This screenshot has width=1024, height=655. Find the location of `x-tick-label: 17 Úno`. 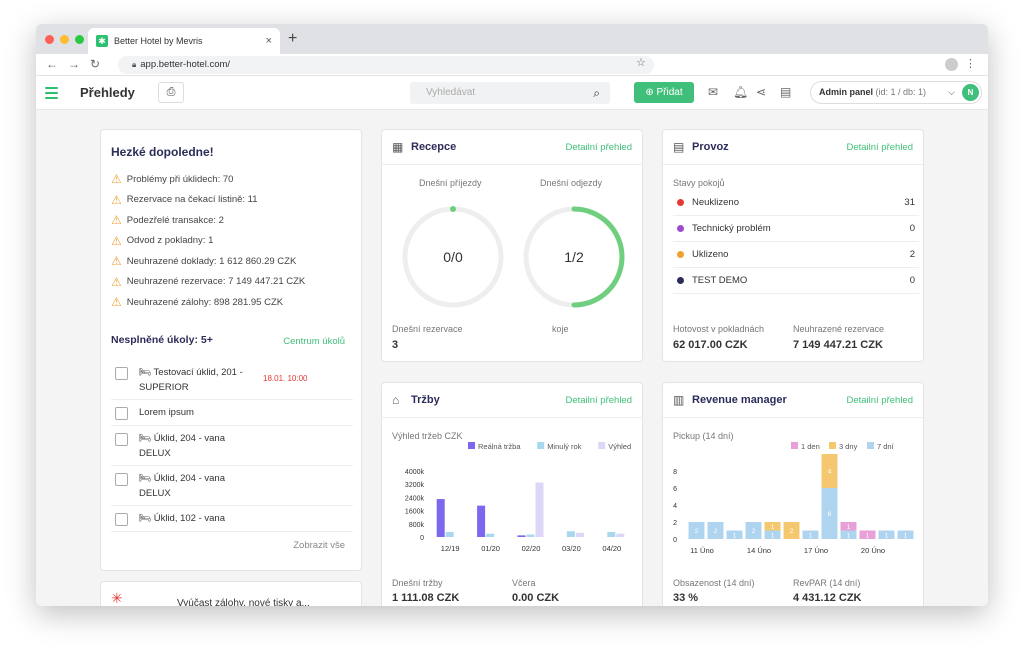

x-tick-label: 17 Úno is located at coordinates (816, 550).